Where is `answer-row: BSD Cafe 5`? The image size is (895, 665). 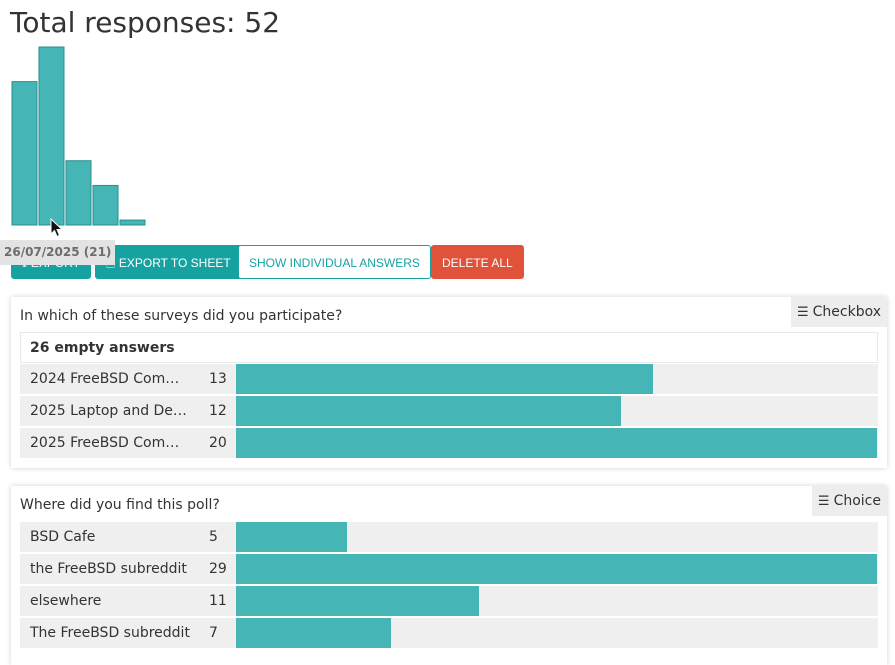 answer-row: BSD Cafe 5 is located at coordinates (449, 537).